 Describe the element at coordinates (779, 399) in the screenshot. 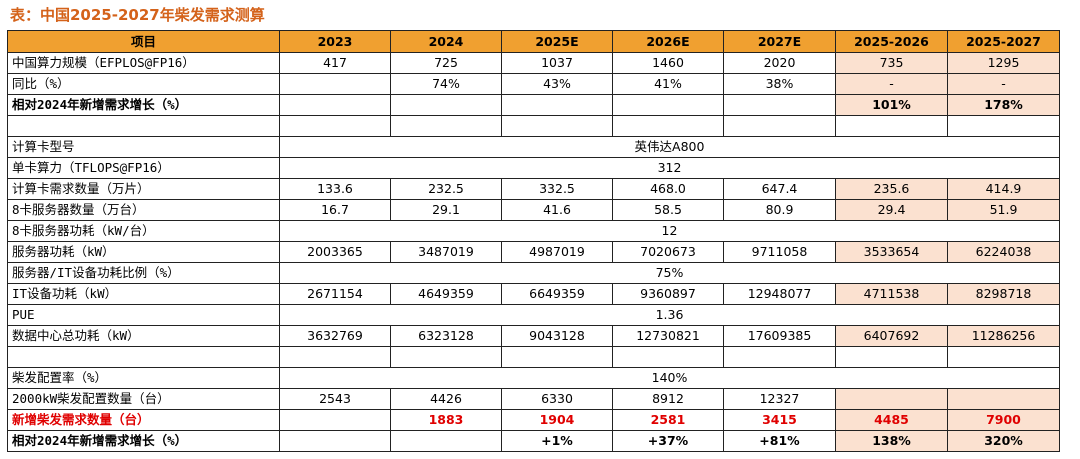

I see `value-cell: 12327` at that location.